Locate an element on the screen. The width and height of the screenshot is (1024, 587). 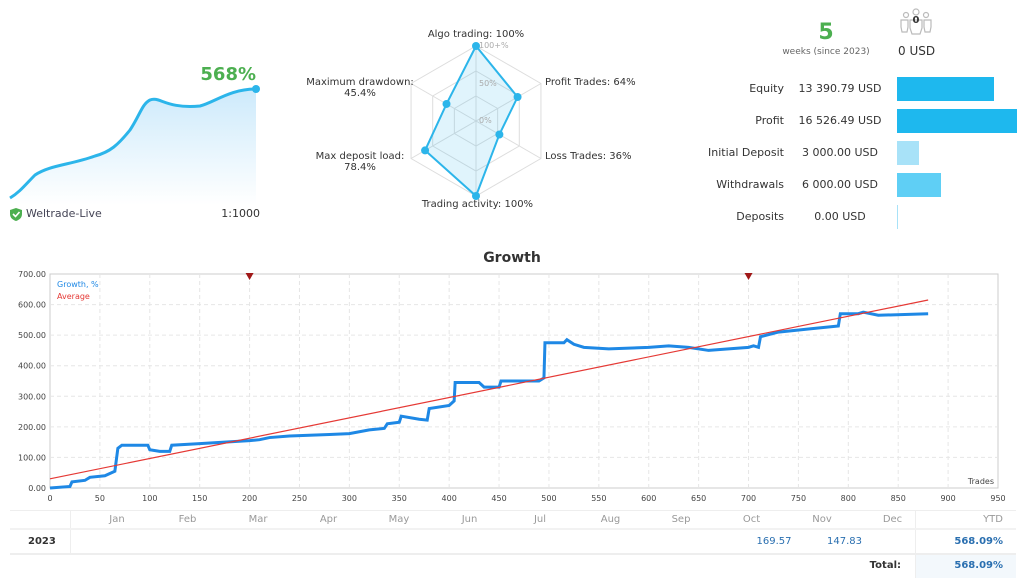
x-tick-label: 700 is located at coordinates (748, 498).